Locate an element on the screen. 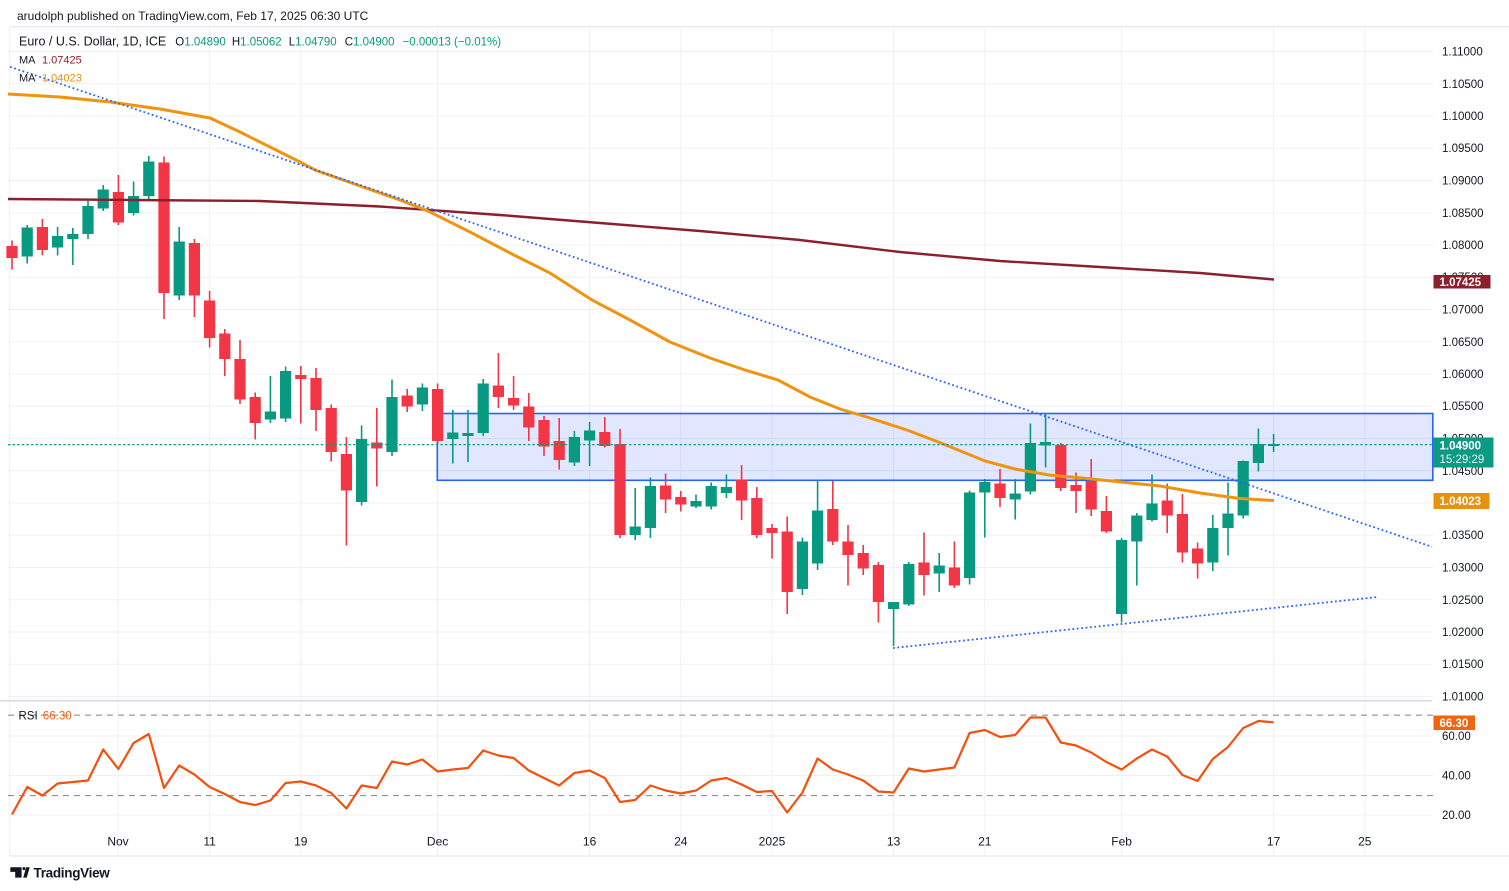 The image size is (1509, 891). svg-text: 15:29:29 is located at coordinates (1462, 460).